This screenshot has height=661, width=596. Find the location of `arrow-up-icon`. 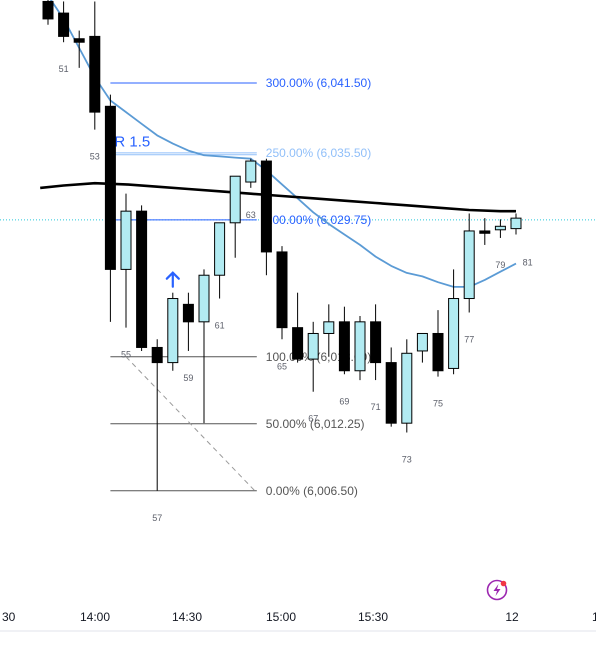

arrow-up-icon is located at coordinates (172, 279).